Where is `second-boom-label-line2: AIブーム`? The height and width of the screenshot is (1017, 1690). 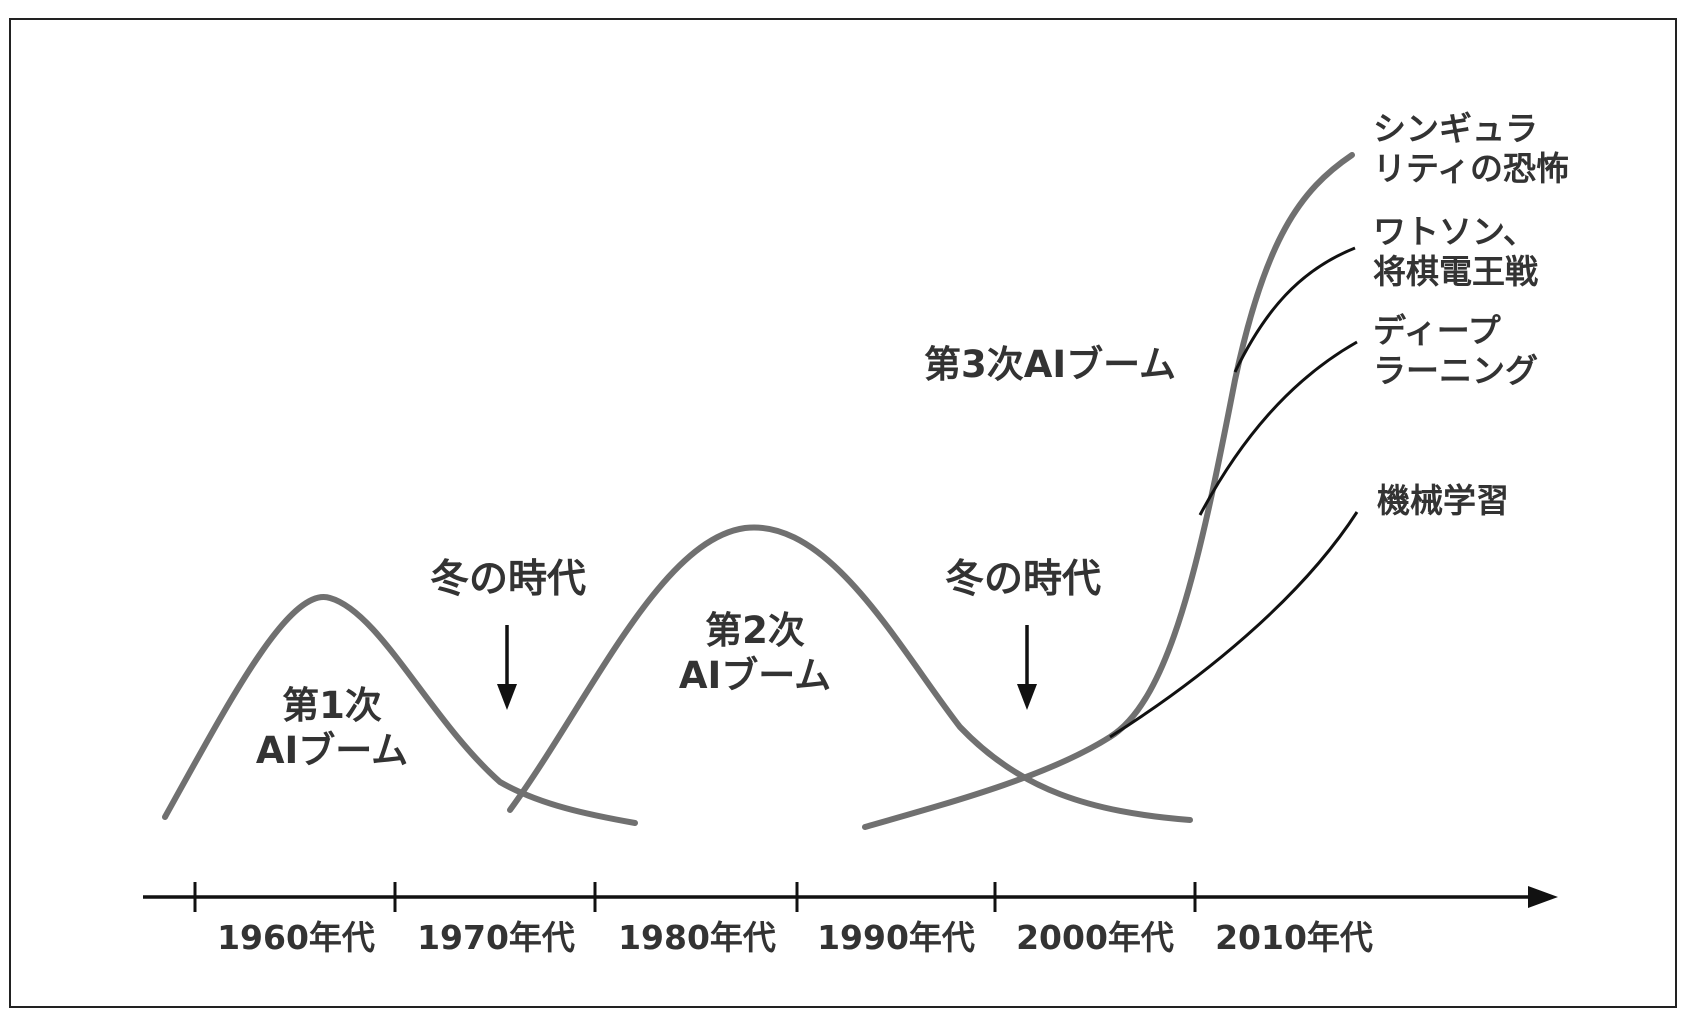
second-boom-label-line2: AIブーム is located at coordinates (755, 675).